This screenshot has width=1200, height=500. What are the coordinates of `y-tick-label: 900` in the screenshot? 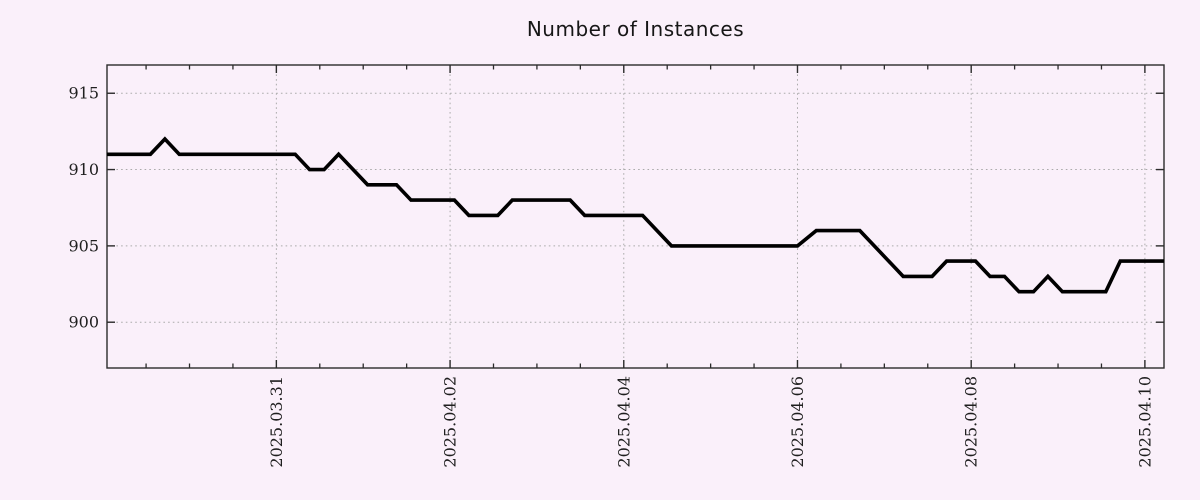 It's located at (83, 322).